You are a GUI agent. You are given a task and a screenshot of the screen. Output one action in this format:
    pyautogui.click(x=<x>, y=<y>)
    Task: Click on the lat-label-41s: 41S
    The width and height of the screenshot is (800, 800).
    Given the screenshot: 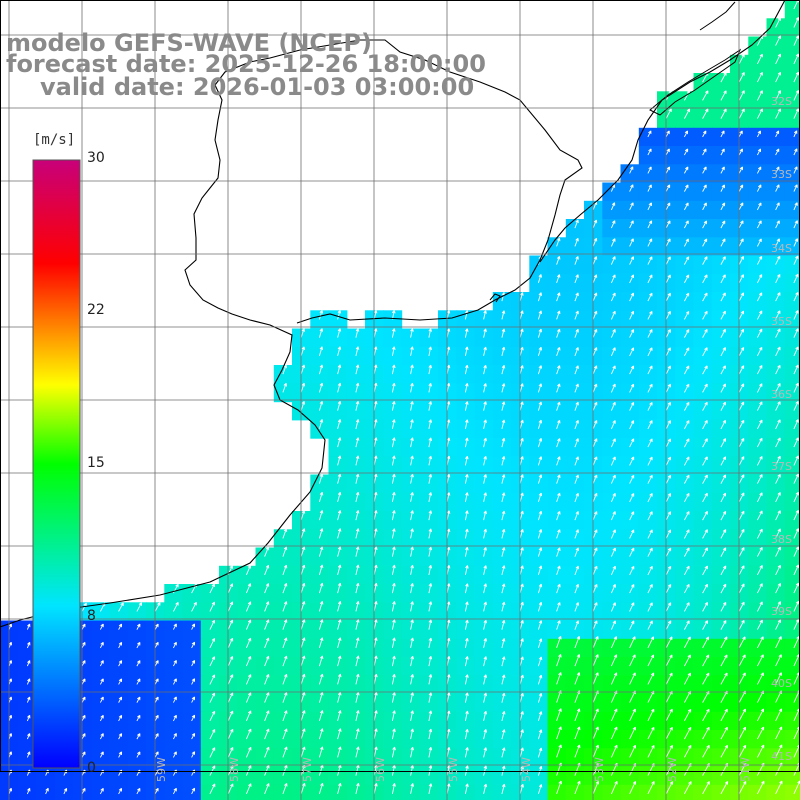 What is the action you would take?
    pyautogui.click(x=781, y=756)
    